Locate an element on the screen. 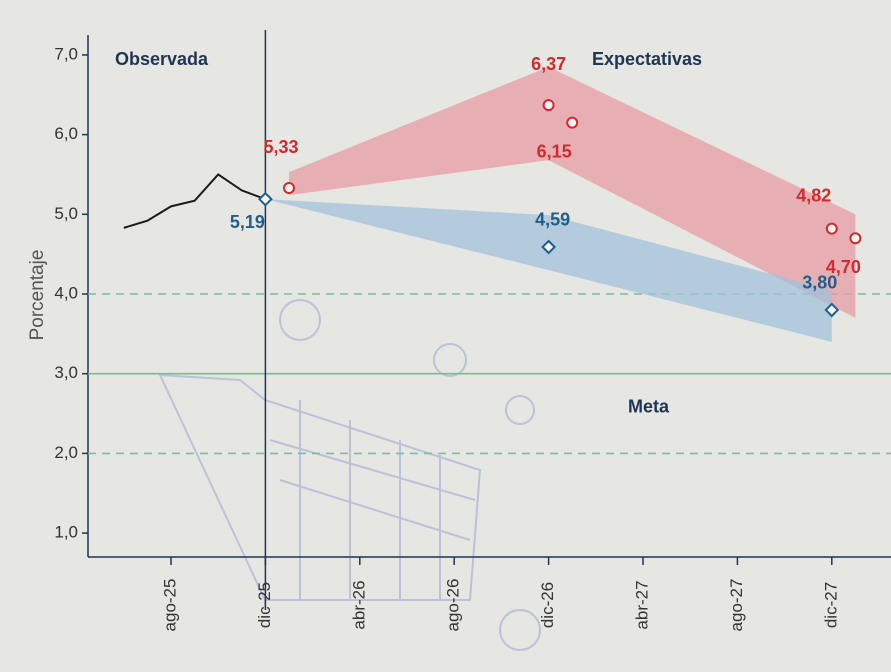 Image resolution: width=891 pixels, height=672 pixels. observed-line is located at coordinates (194, 201).